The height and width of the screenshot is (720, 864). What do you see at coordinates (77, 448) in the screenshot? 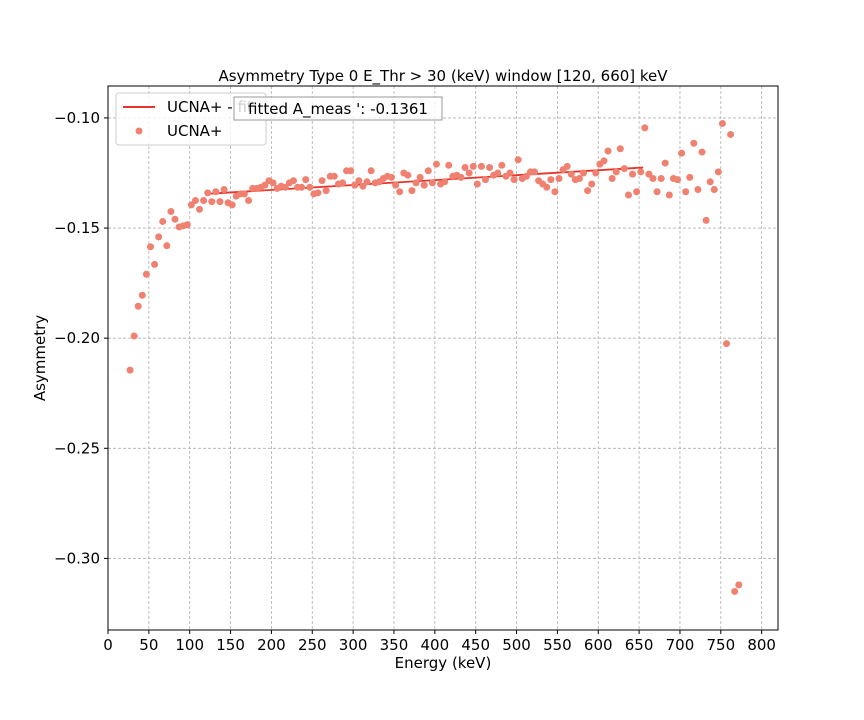
I see `y-tick-label: −0.25` at bounding box center [77, 448].